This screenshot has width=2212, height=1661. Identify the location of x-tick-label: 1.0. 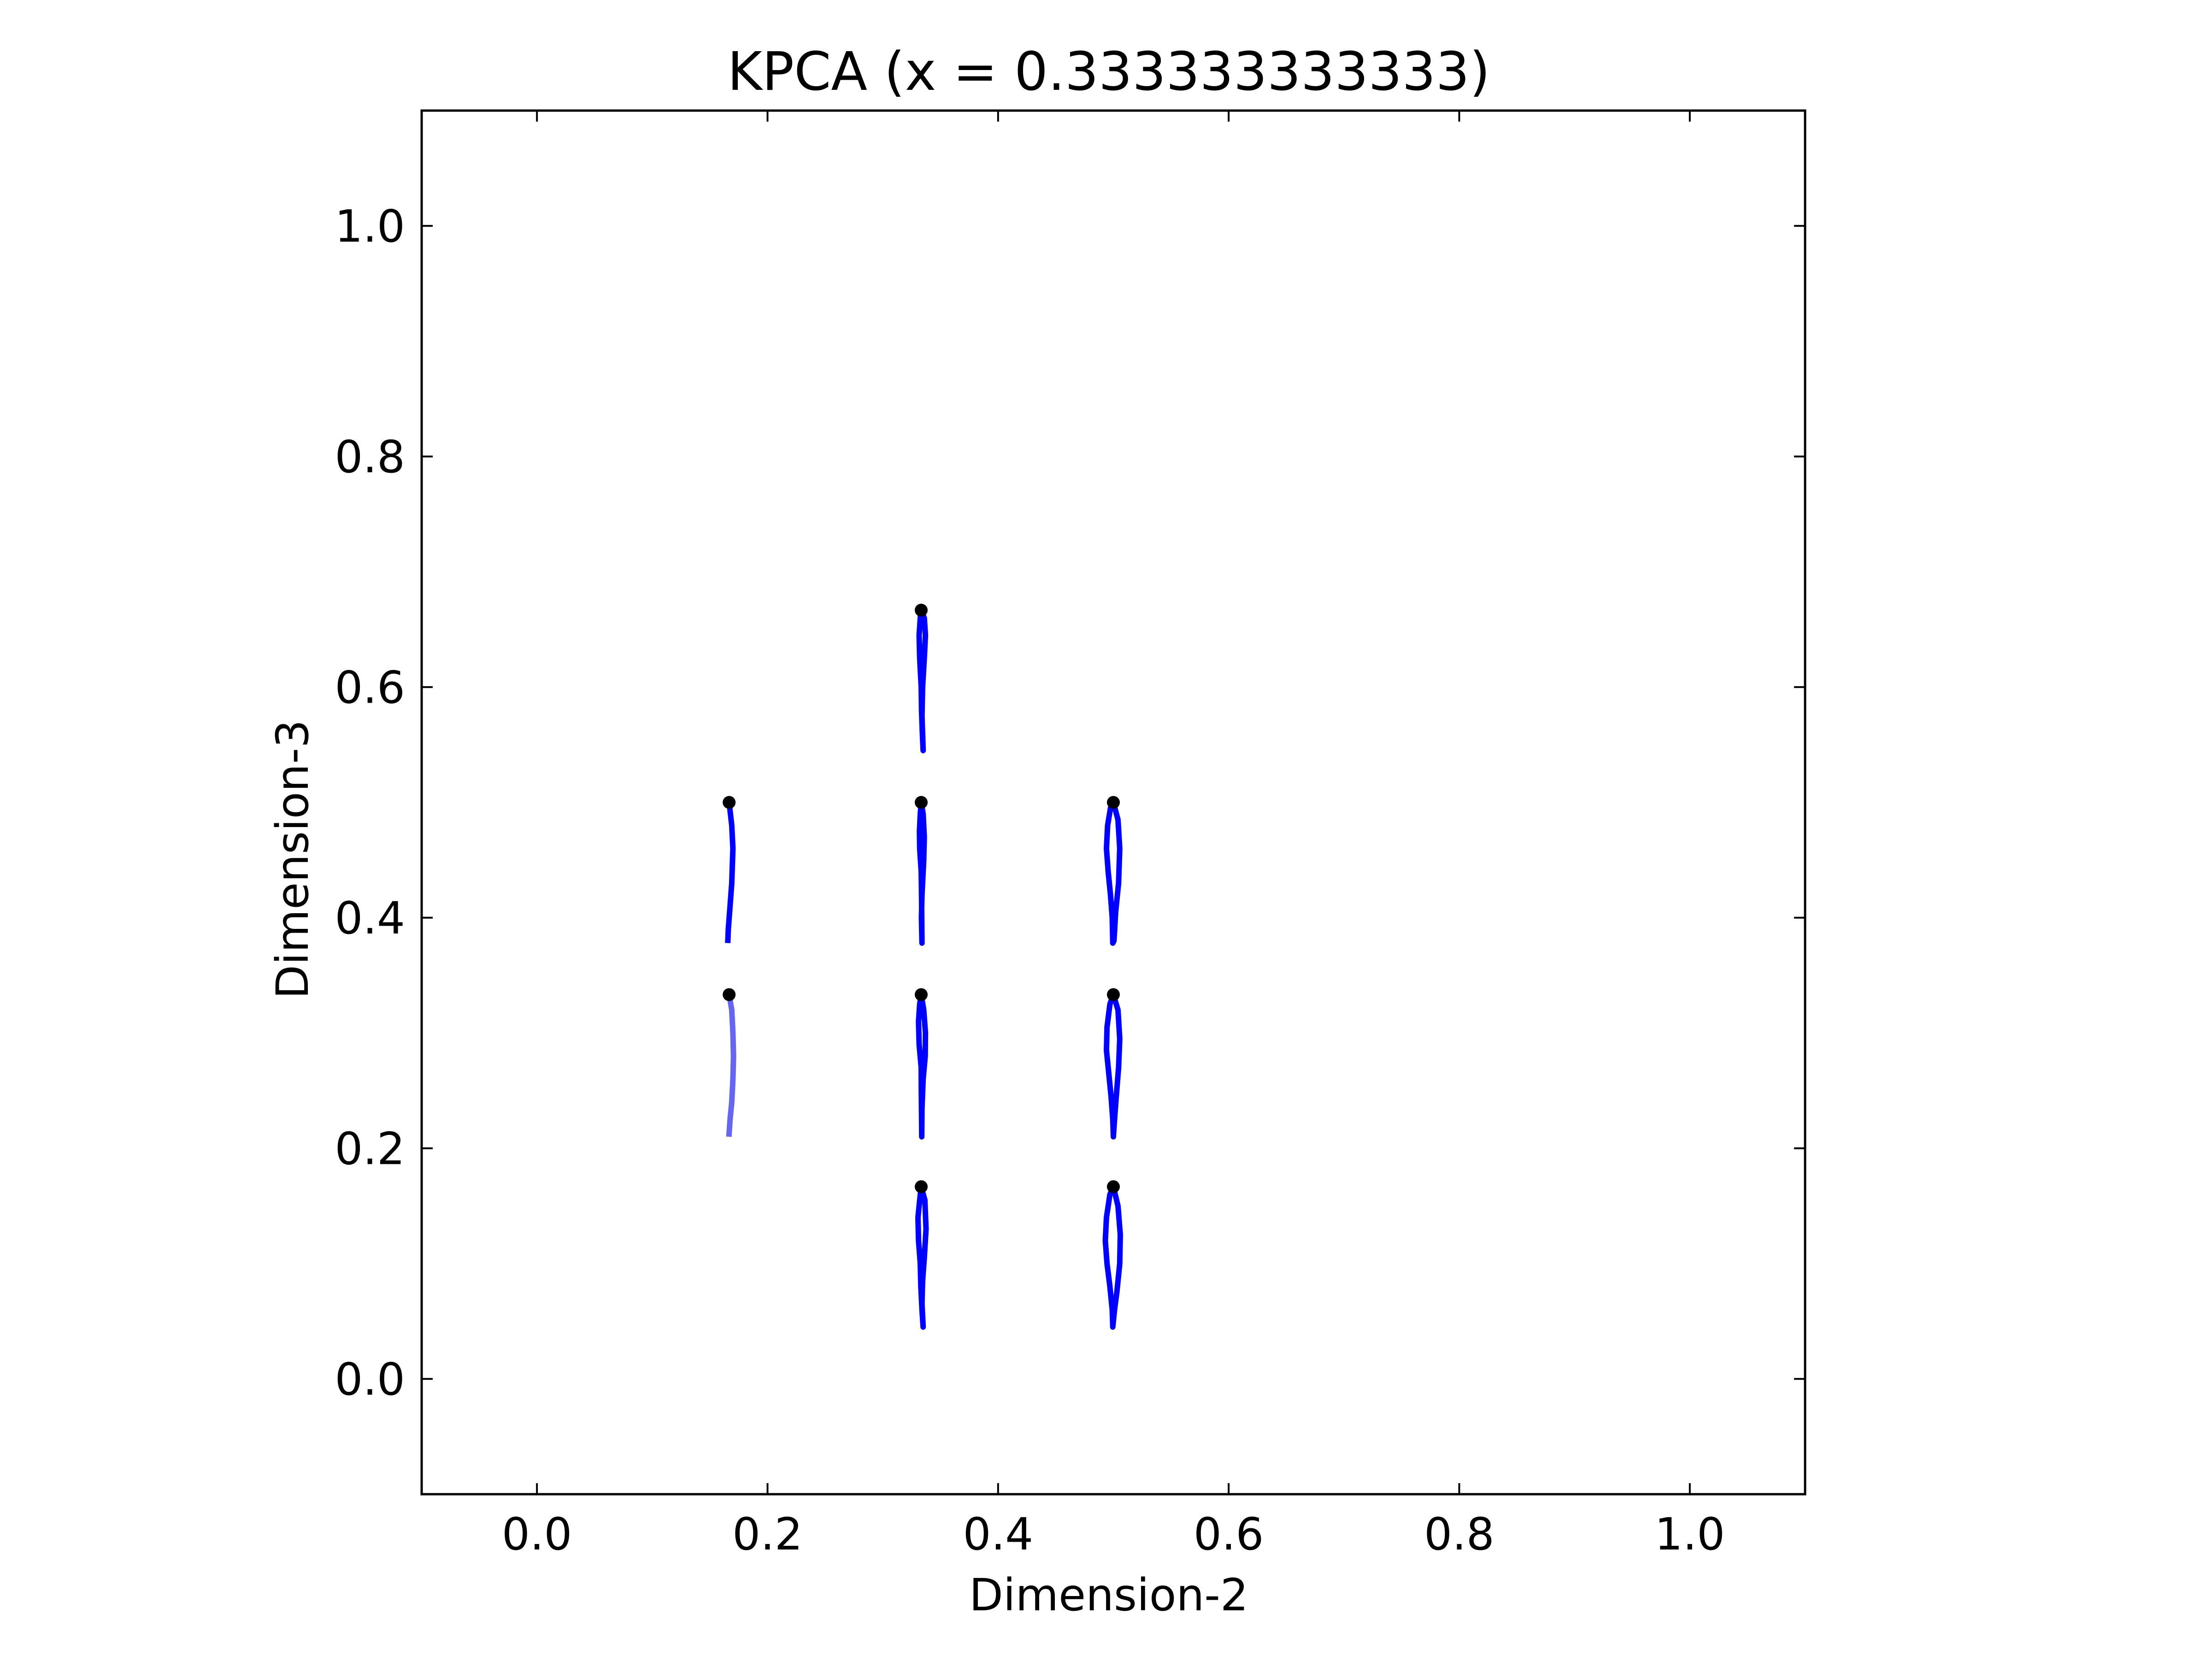
(1689, 1534).